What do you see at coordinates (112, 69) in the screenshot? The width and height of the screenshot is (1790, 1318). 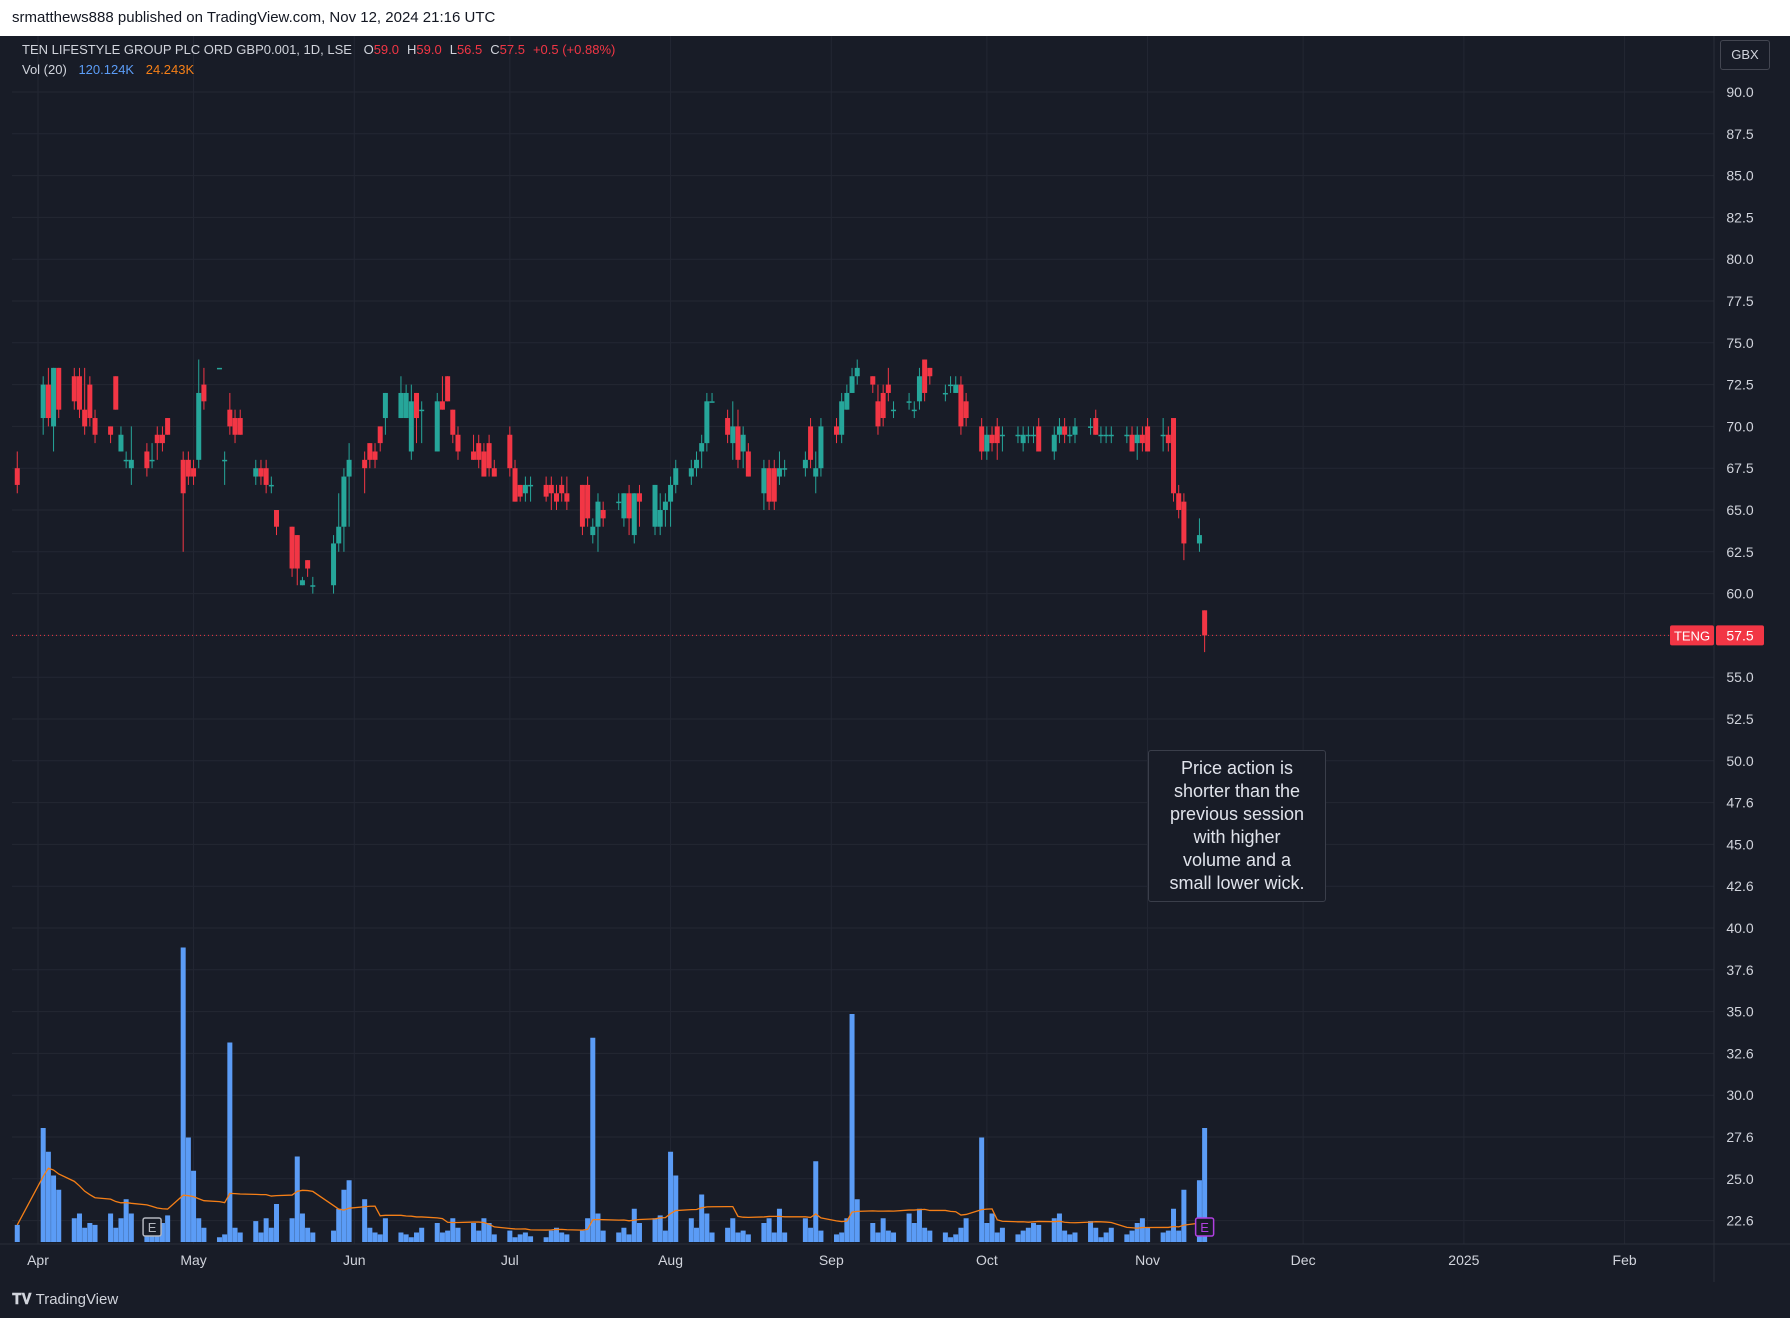 I see `volume-legend: Vol (20) 120.124K 24.243K` at bounding box center [112, 69].